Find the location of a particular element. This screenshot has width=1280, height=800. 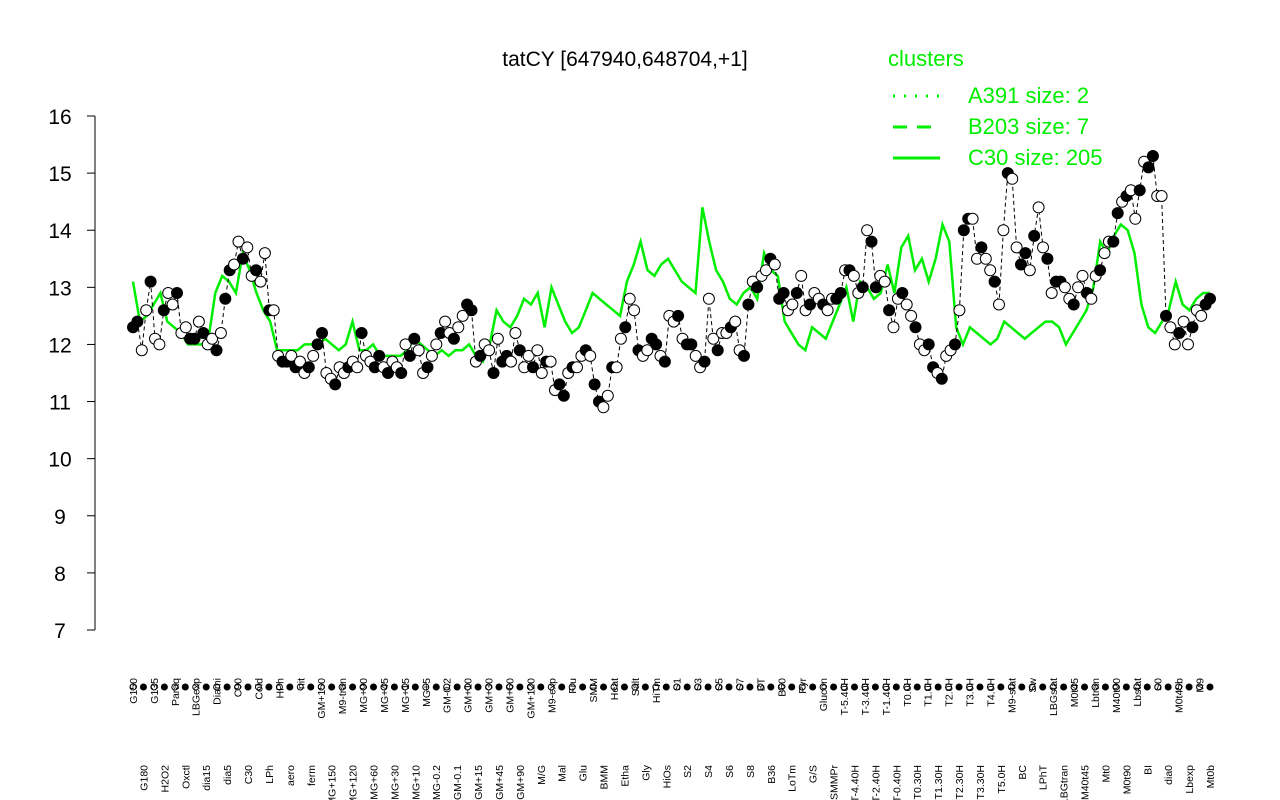

x-tick-label-5: Oxctl is located at coordinates (186, 777).